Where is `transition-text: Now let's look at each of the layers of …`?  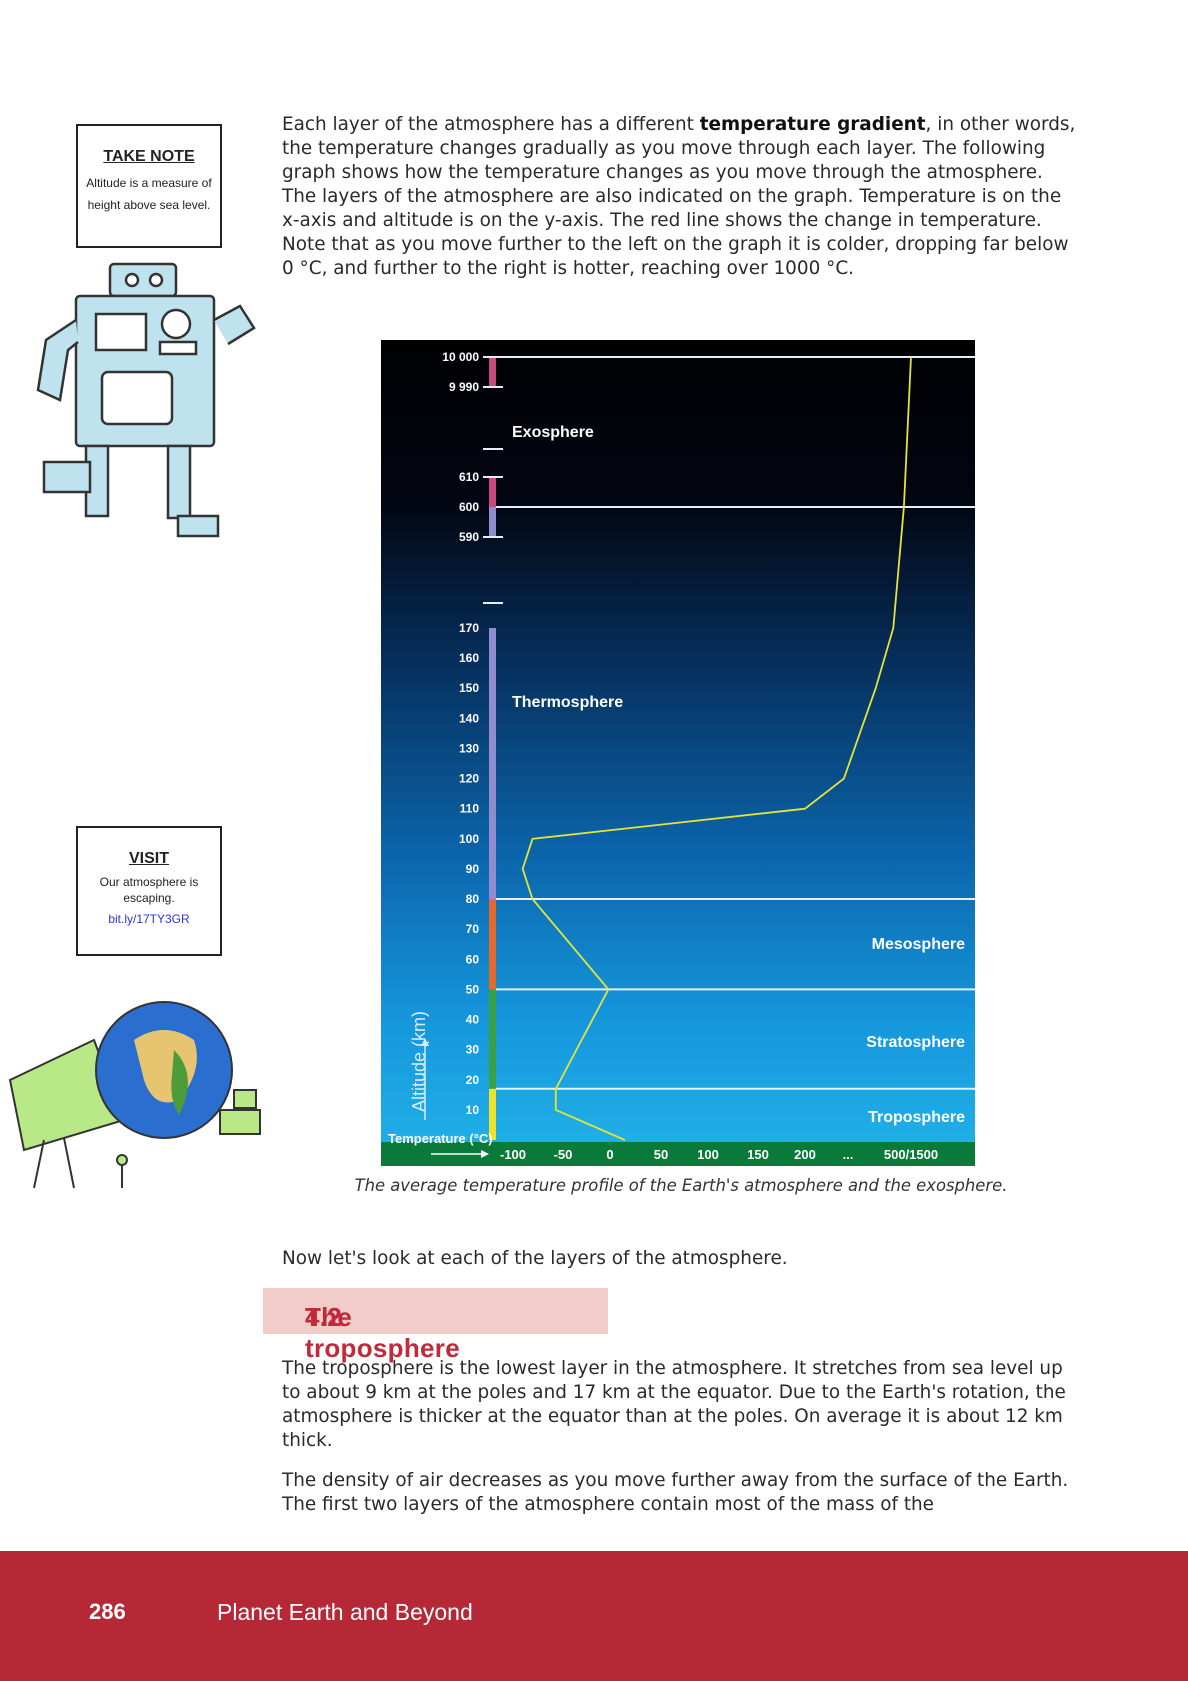 transition-text: Now let's look at each of the layers of … is located at coordinates (535, 1258).